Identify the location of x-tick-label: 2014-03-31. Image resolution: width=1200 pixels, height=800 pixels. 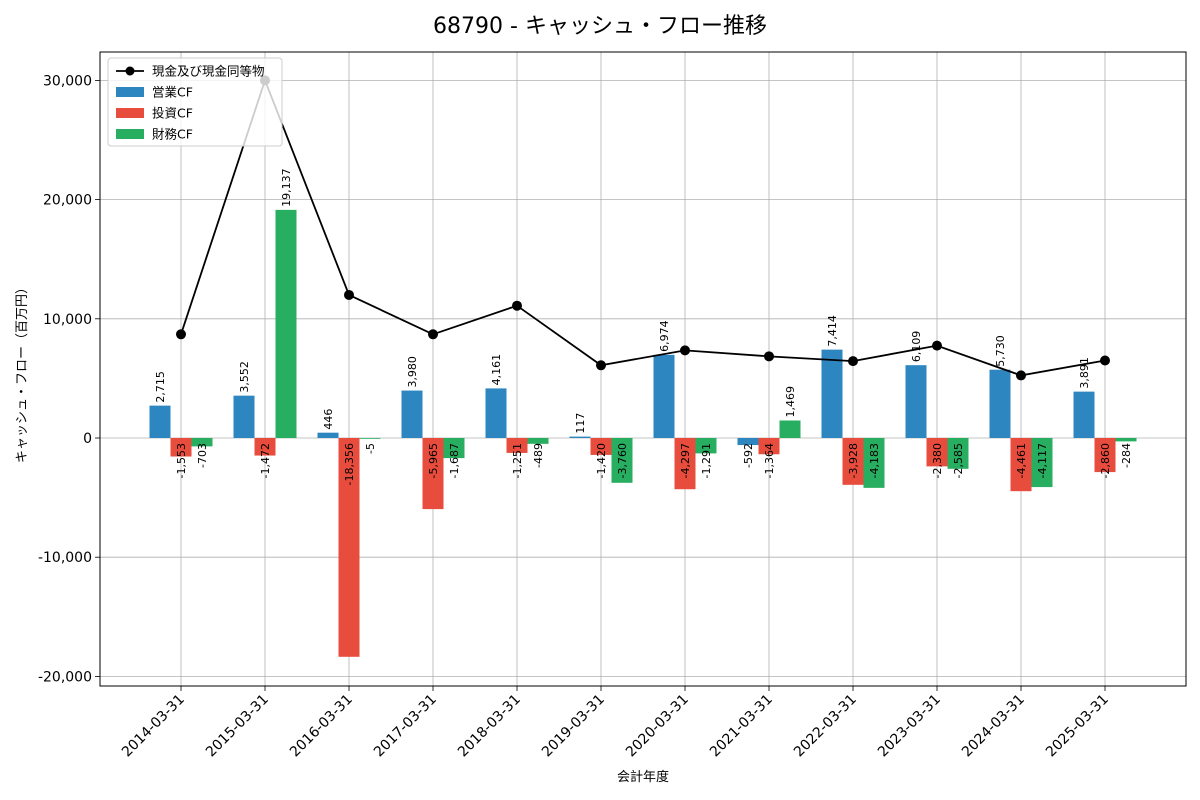
(153, 726).